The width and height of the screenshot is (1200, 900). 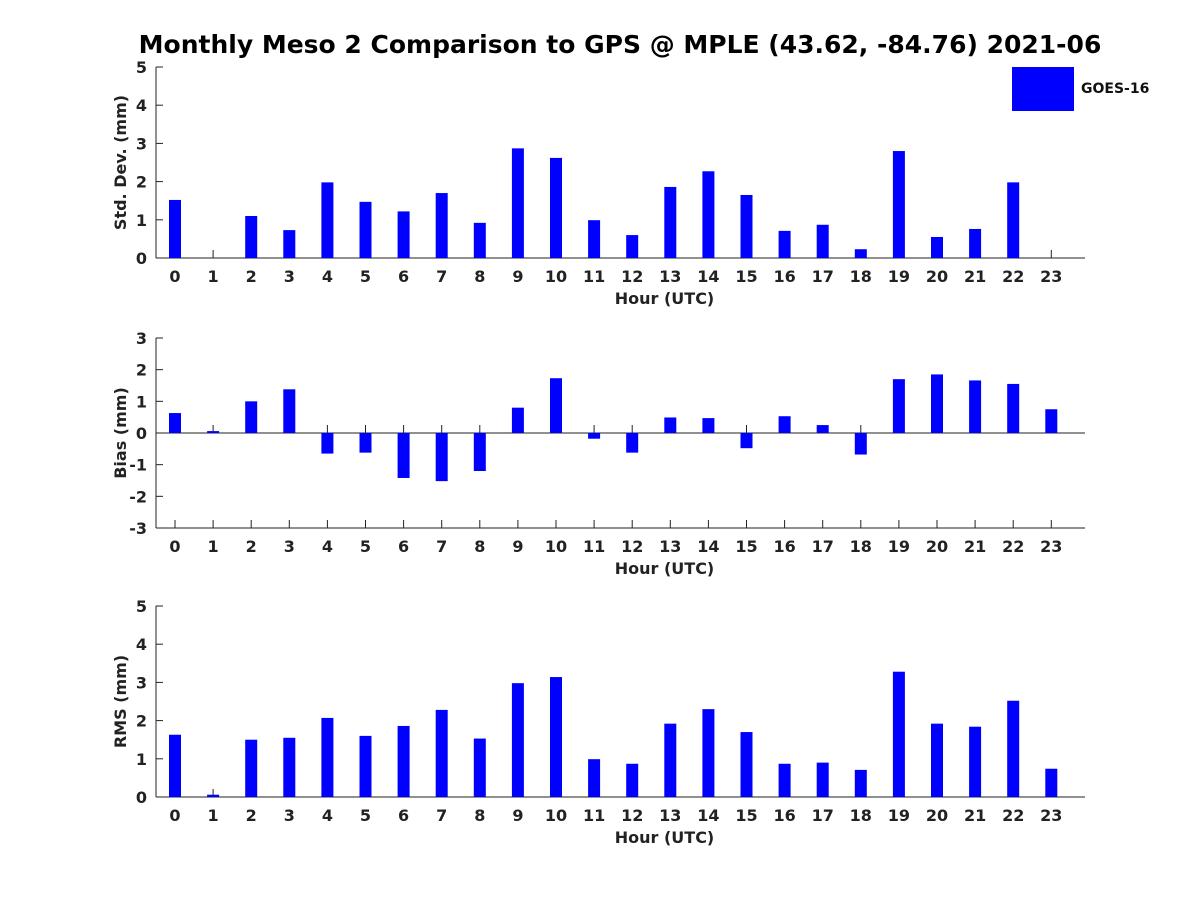 I want to click on x-tick-label: 8, so click(x=479, y=276).